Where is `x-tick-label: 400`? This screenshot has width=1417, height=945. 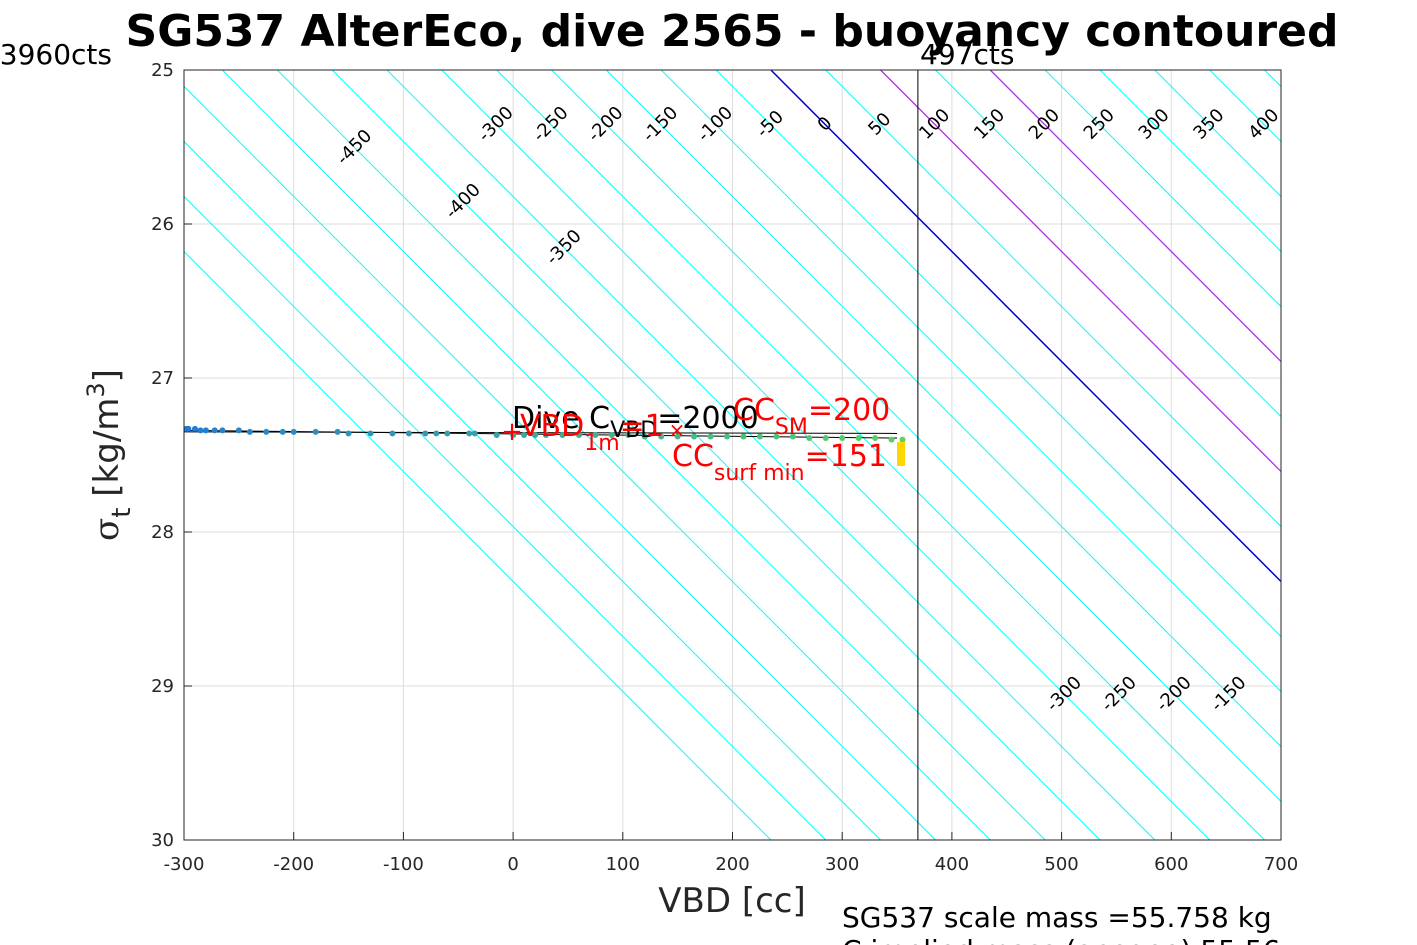 x-tick-label: 400 is located at coordinates (952, 864).